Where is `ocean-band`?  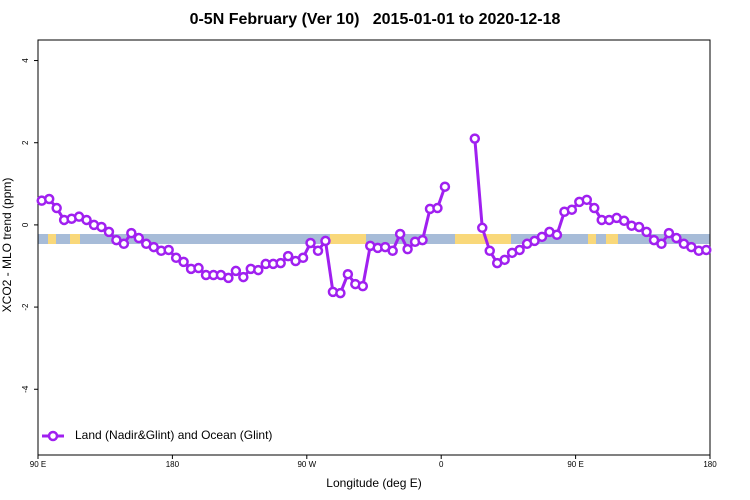
ocean-band is located at coordinates (374, 239).